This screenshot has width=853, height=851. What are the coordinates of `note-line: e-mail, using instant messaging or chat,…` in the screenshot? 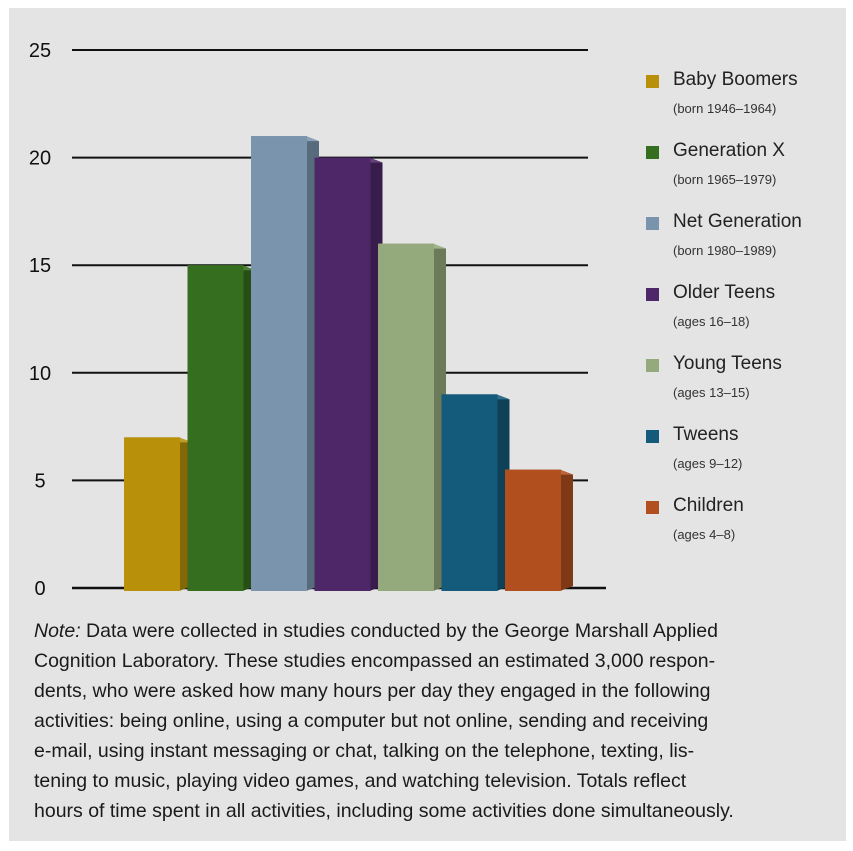 It's located at (364, 751).